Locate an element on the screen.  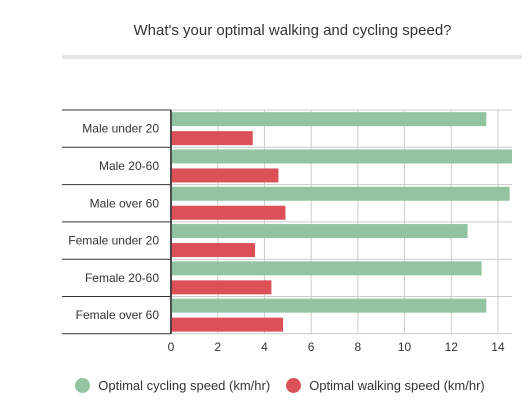
x-tick-label: 10 is located at coordinates (405, 347).